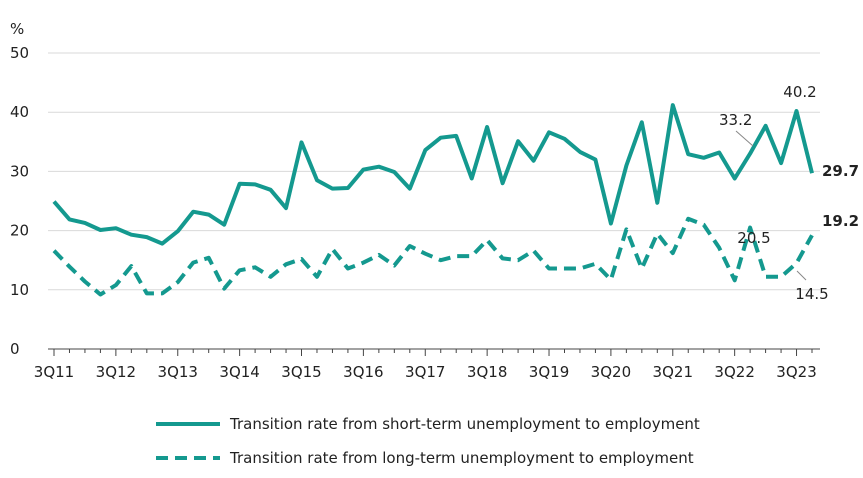 This screenshot has height=478, width=863. Describe the element at coordinates (19, 171) in the screenshot. I see `y-tick-label: 30` at that location.